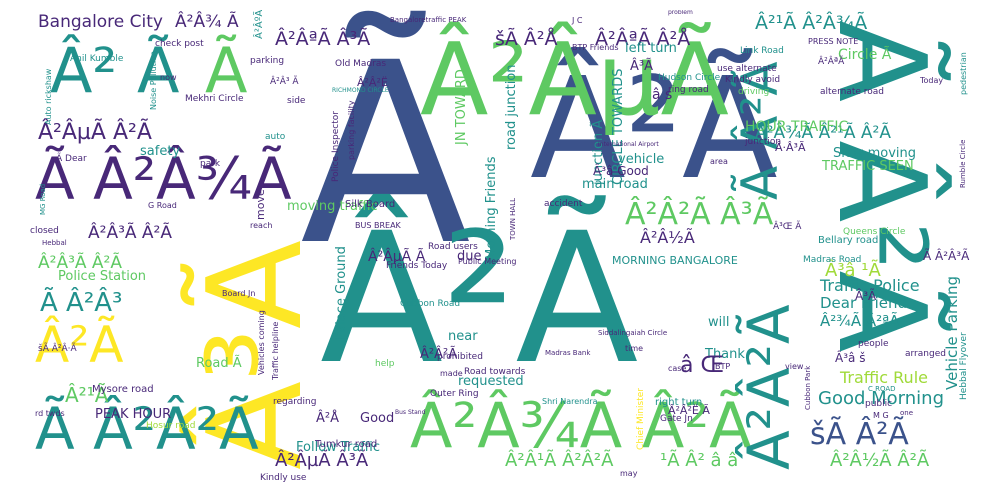 This screenshot has width=1000, height=500. What do you see at coordinates (852, 92) in the screenshot?
I see `cloud-word: alternate road` at bounding box center [852, 92].